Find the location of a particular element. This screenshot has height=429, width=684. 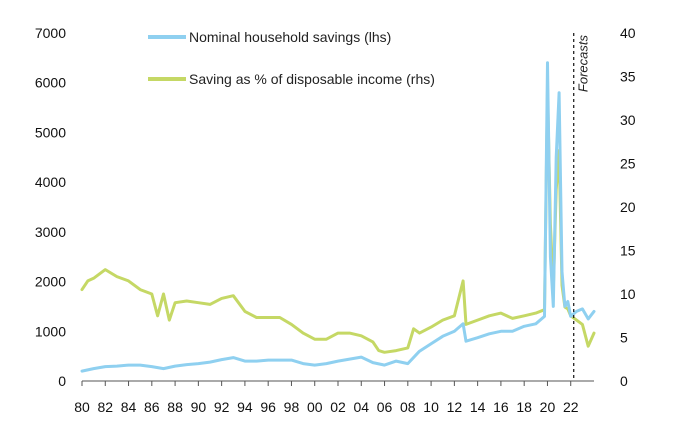

y-right-tick-label: 35 is located at coordinates (628, 77).